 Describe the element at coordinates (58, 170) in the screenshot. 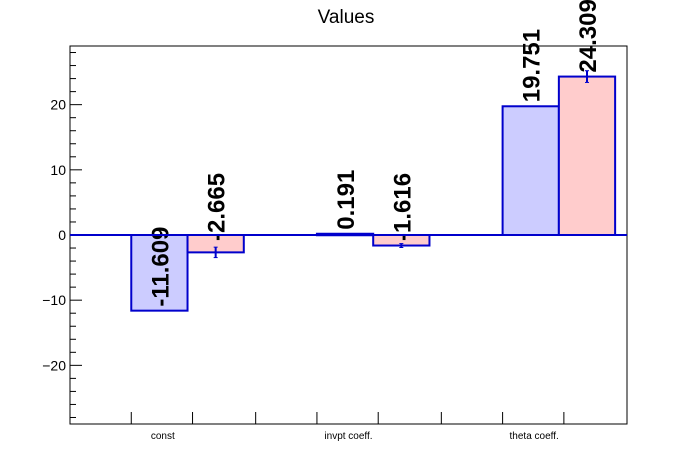

I see `y-tick-label: 10` at that location.